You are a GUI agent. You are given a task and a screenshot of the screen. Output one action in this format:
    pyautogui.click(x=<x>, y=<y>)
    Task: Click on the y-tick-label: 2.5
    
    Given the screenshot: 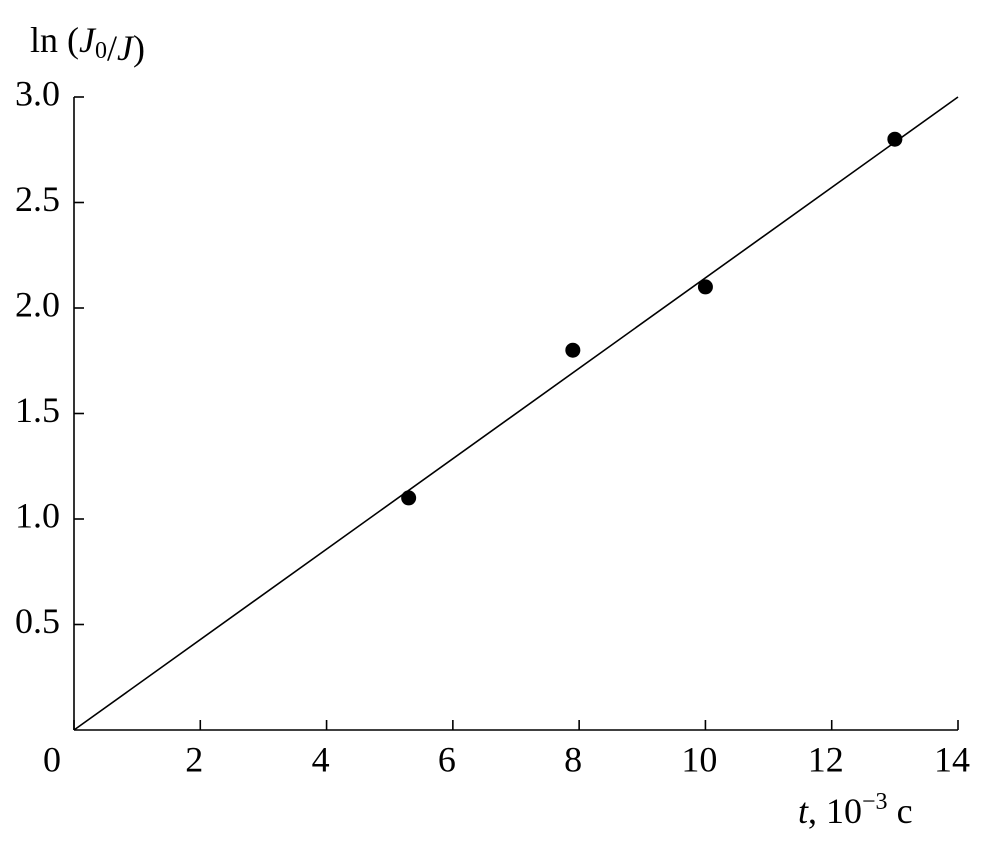 What is the action you would take?
    pyautogui.click(x=37, y=199)
    